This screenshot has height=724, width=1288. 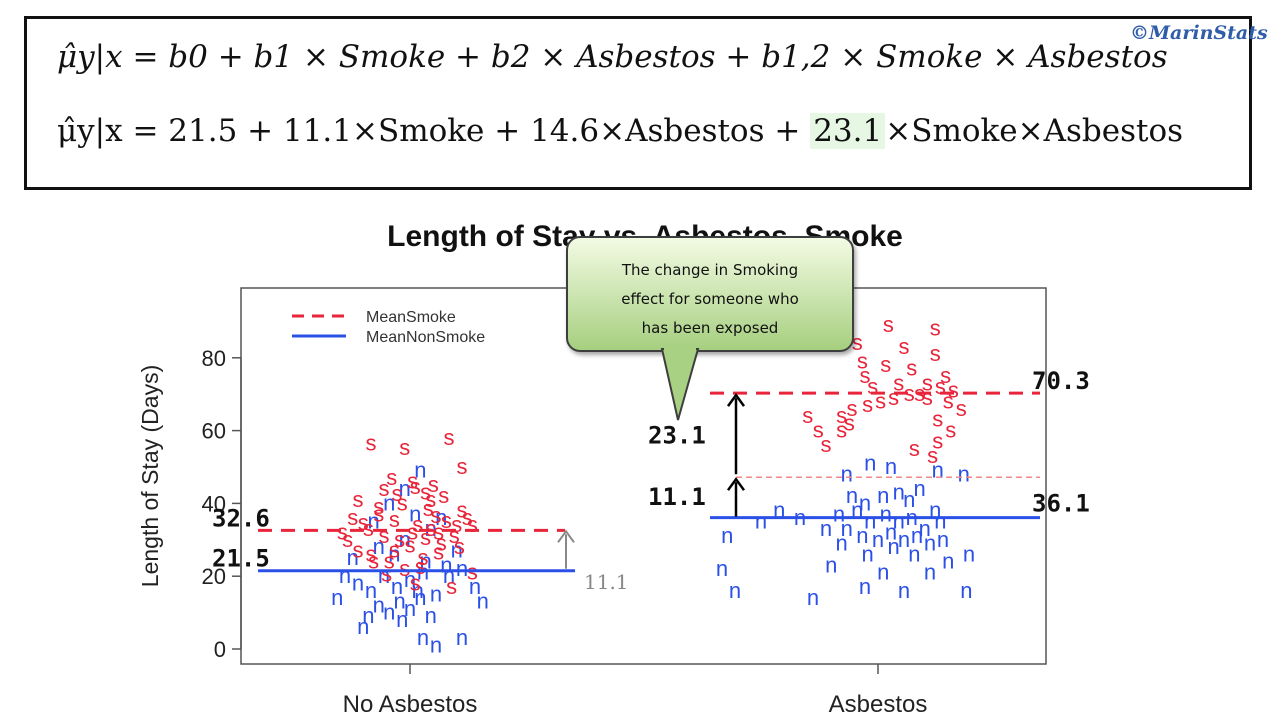 What do you see at coordinates (677, 435) in the screenshot?
I see `label-right-diff-upper: 23.1` at bounding box center [677, 435].